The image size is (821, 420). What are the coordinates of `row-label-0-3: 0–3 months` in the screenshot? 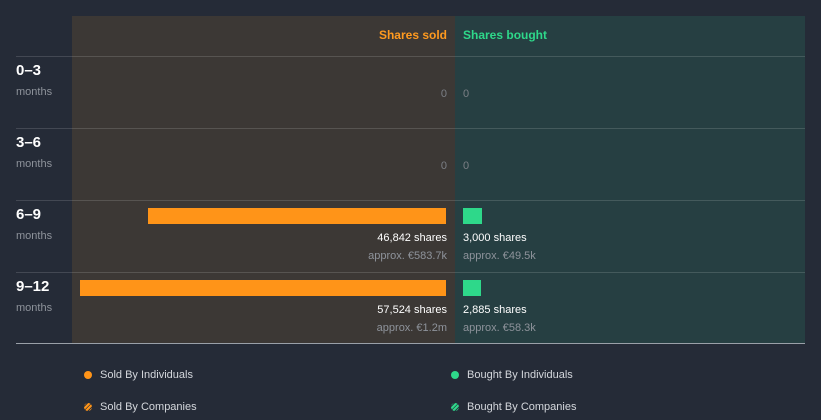 It's located at (34, 80).